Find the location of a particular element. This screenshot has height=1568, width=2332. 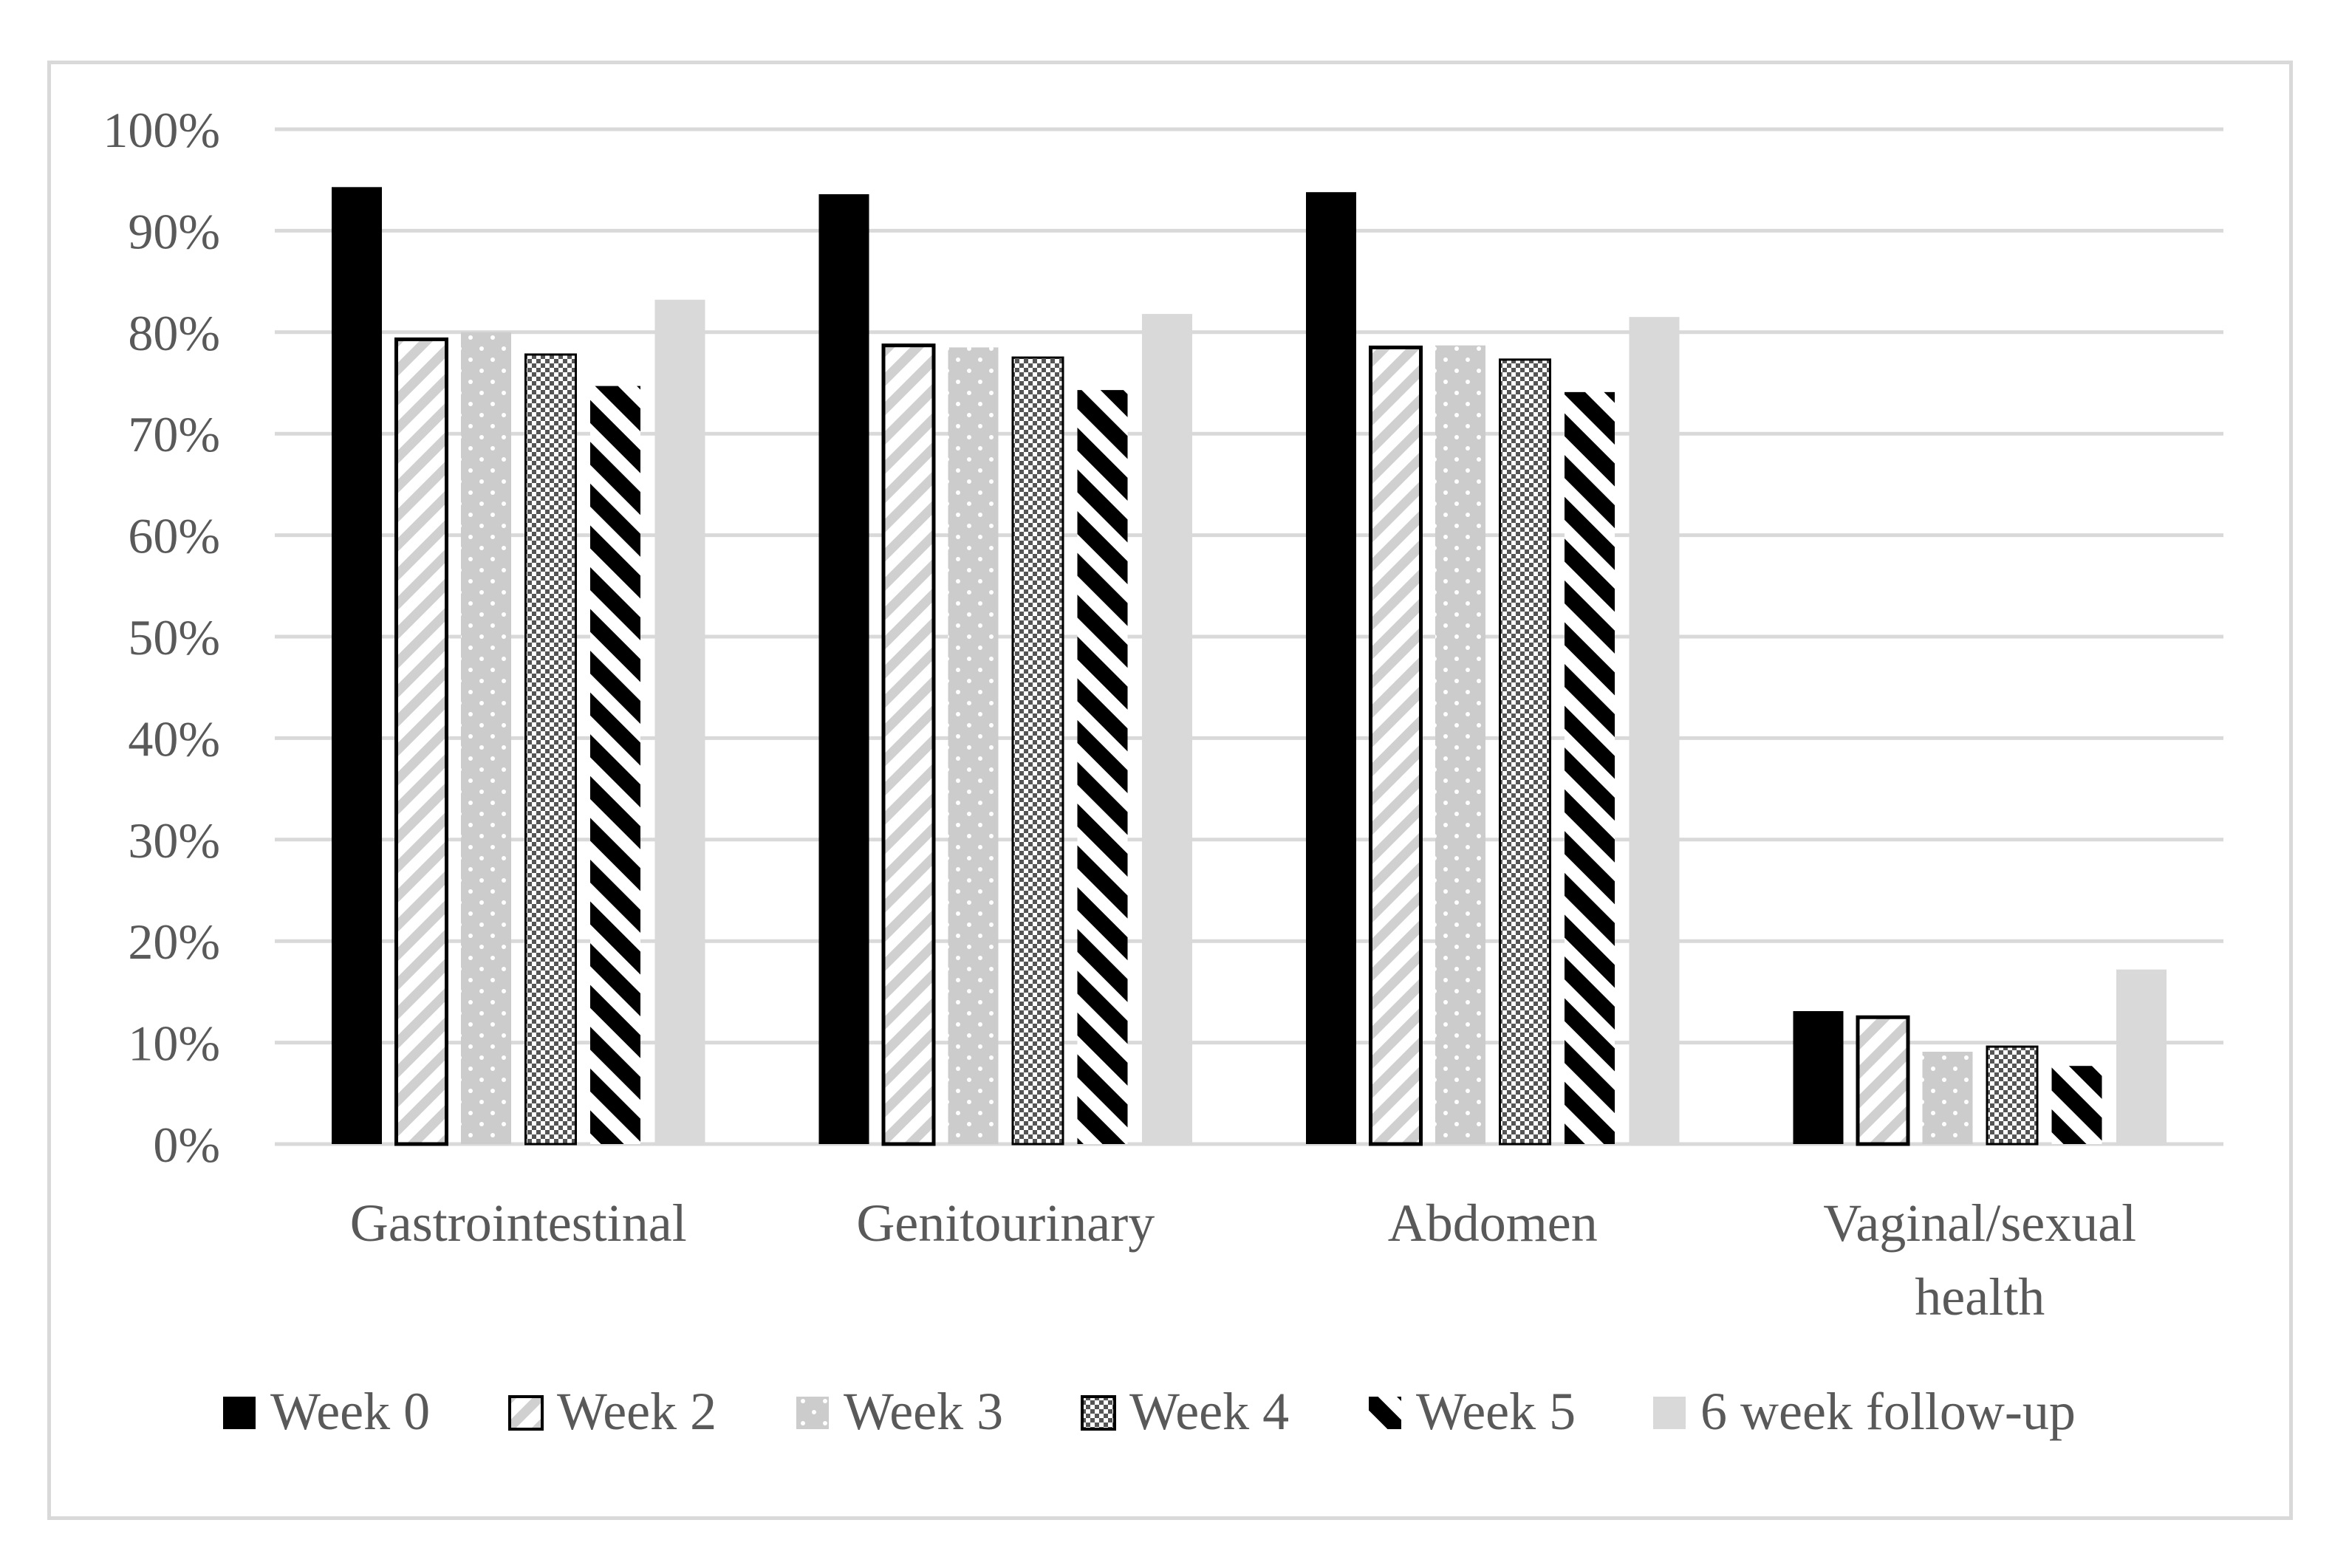

y-tick-label: 20% is located at coordinates (174, 942).